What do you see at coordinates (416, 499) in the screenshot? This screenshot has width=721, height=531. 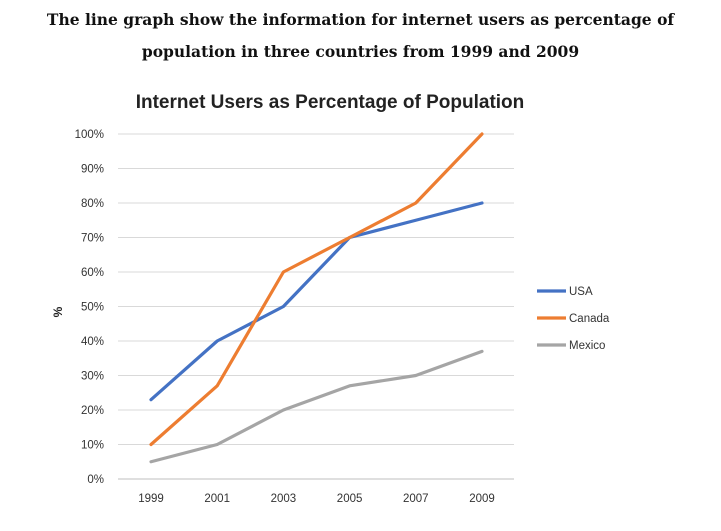 I see `x-tick-label: 2007` at bounding box center [416, 499].